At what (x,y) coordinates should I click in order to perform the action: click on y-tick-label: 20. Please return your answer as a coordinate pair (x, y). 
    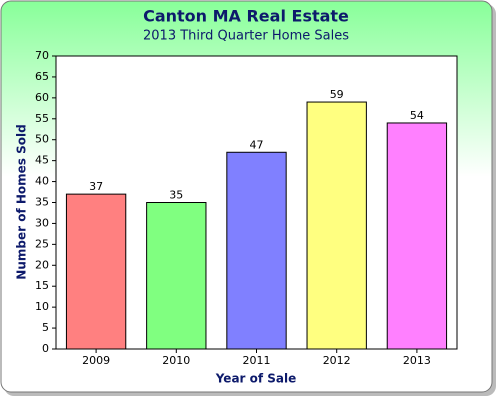
    Looking at the image, I should click on (42, 264).